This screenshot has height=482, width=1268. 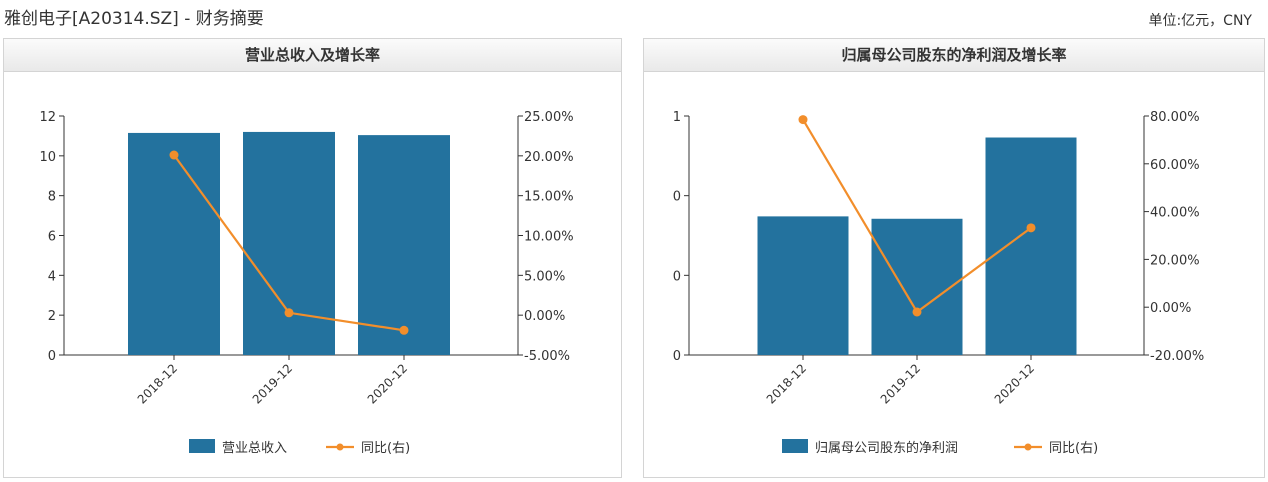 What do you see at coordinates (254, 448) in the screenshot?
I see `legend-bar-label: 营业总收入` at bounding box center [254, 448].